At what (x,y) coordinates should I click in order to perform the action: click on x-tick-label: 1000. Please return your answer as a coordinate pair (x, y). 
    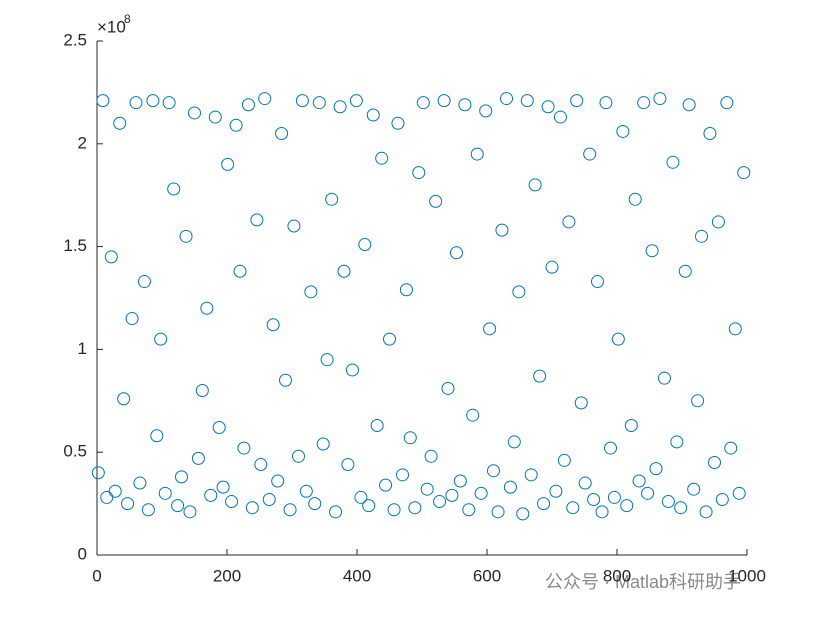
    Looking at the image, I should click on (747, 575).